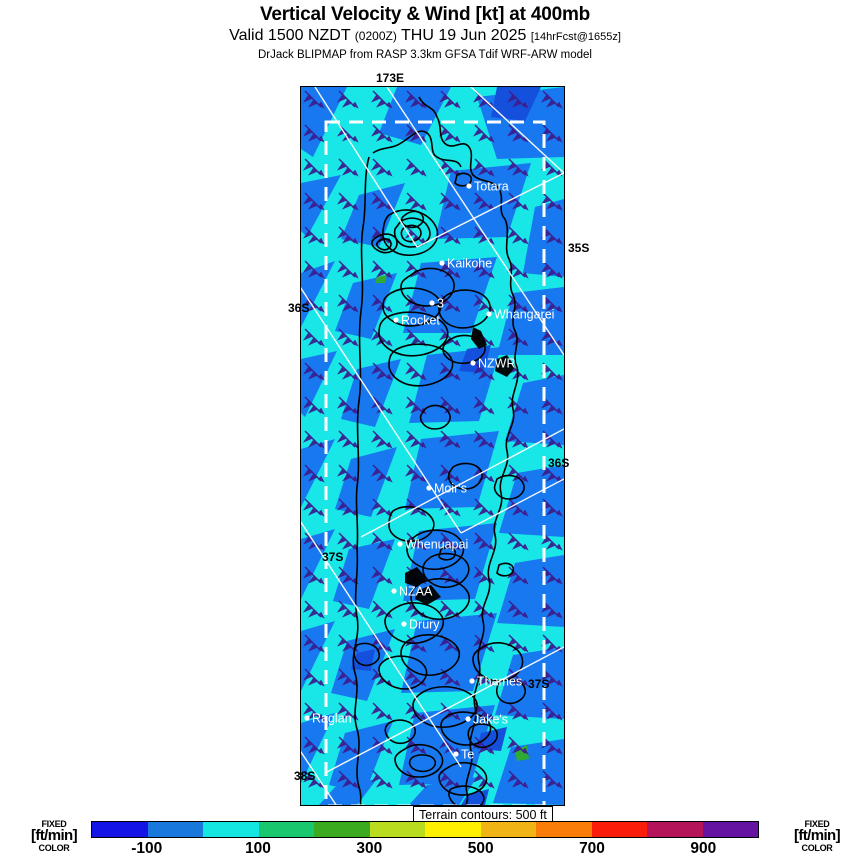 The height and width of the screenshot is (860, 850). I want to click on geo-label-lat-36S-right: 36S, so click(559, 463).